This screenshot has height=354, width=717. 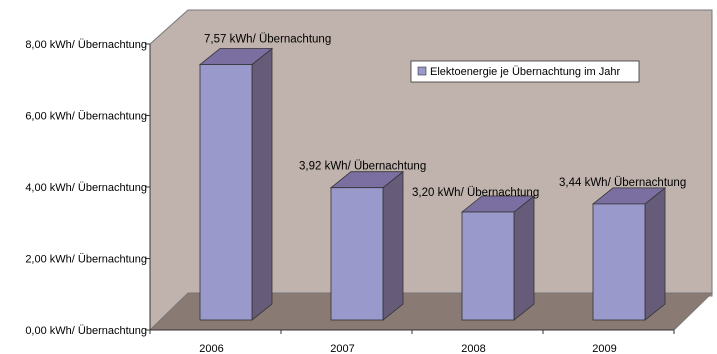 I want to click on y-tick-label: 2,00 kWh/ Übernachtung, so click(x=86, y=260).